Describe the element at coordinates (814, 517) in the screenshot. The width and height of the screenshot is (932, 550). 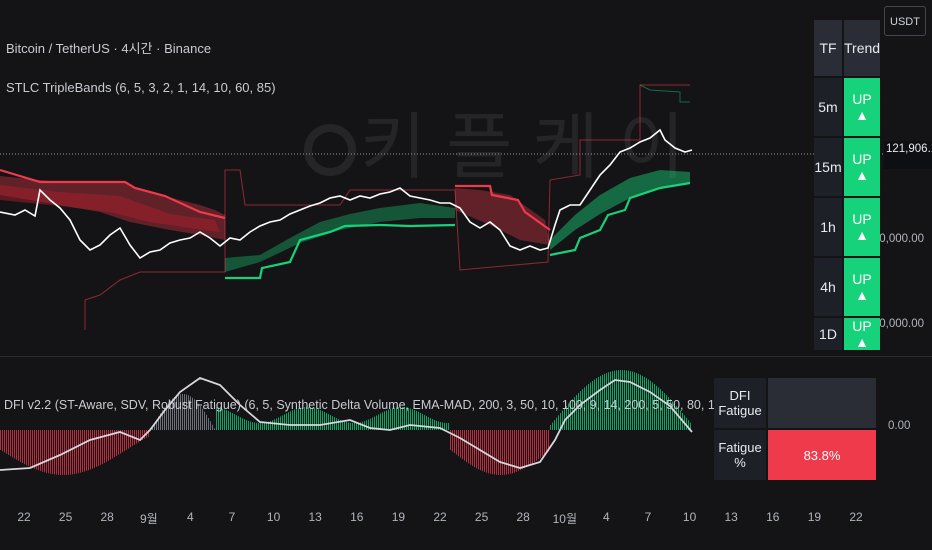
I see `time-axis-label: 19` at that location.